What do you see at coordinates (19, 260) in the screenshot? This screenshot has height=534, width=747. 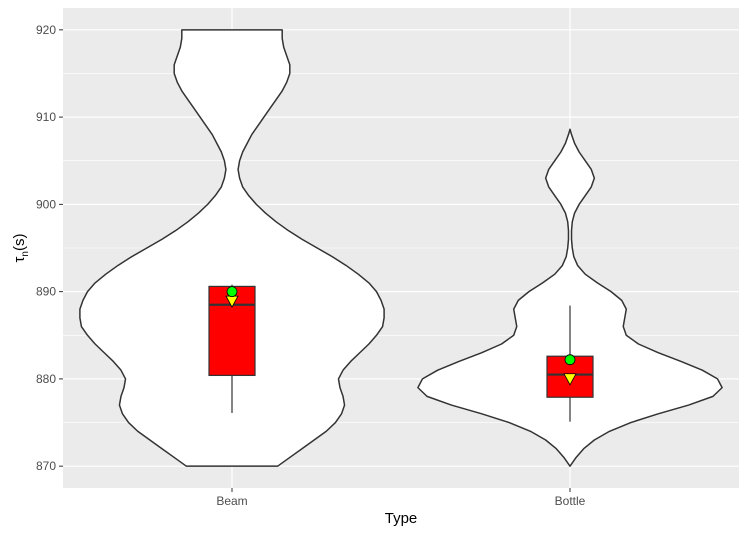 I see `y-axis-title-symbol: τ` at bounding box center [19, 260].